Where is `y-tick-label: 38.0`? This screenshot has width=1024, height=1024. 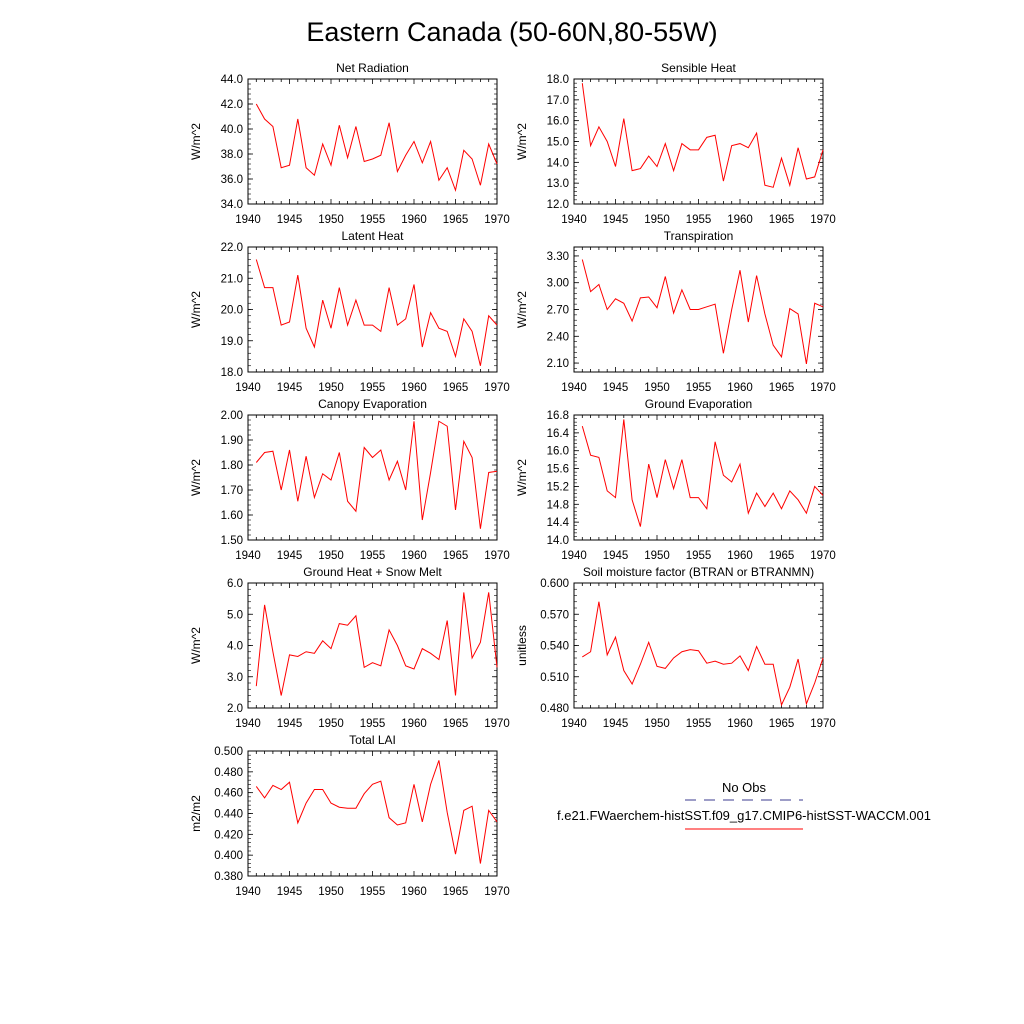
y-tick-label: 38.0 is located at coordinates (232, 155).